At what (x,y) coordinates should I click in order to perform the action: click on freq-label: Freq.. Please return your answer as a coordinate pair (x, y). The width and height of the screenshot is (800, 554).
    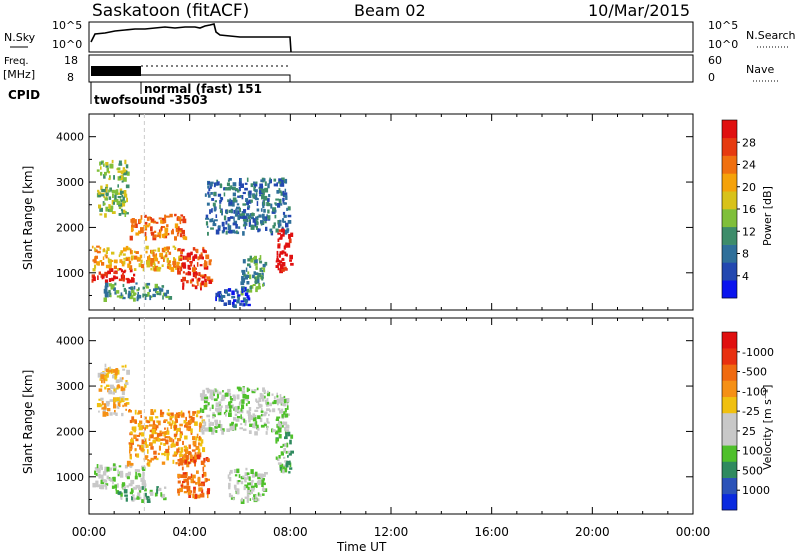
    Looking at the image, I should click on (16, 61).